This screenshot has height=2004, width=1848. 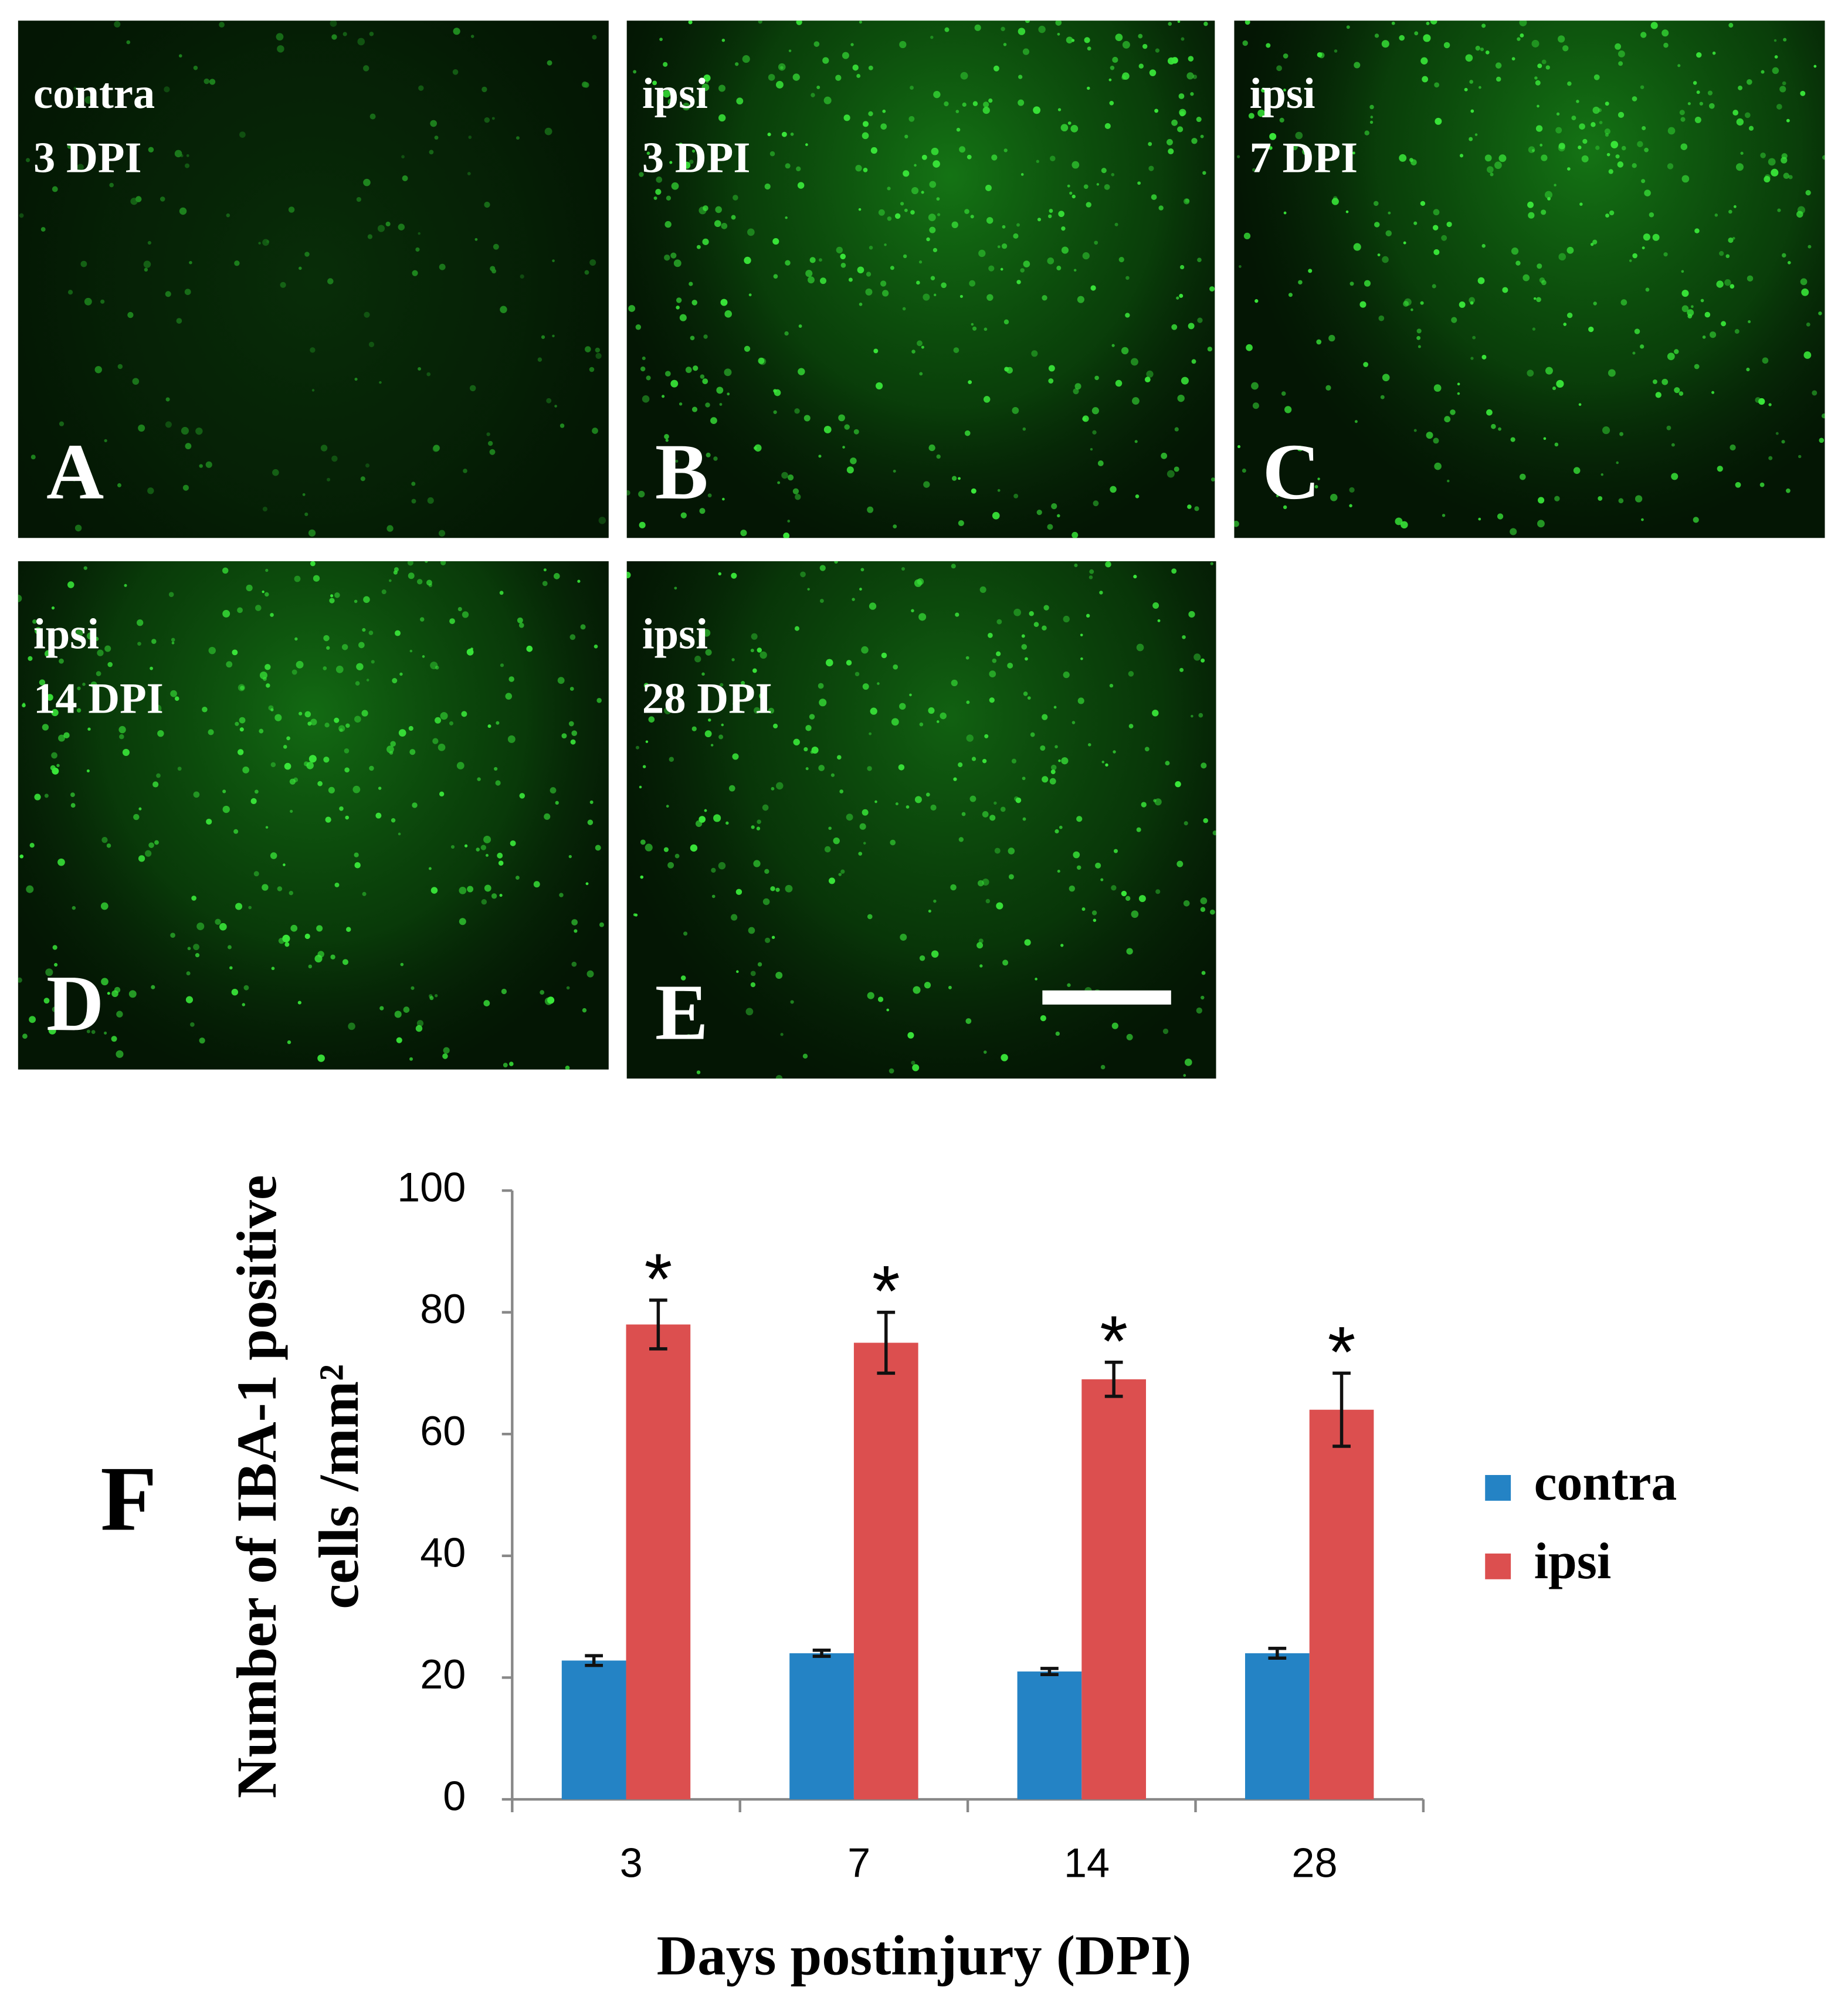 I want to click on panel-timepoint: 14 DPI, so click(x=98, y=699).